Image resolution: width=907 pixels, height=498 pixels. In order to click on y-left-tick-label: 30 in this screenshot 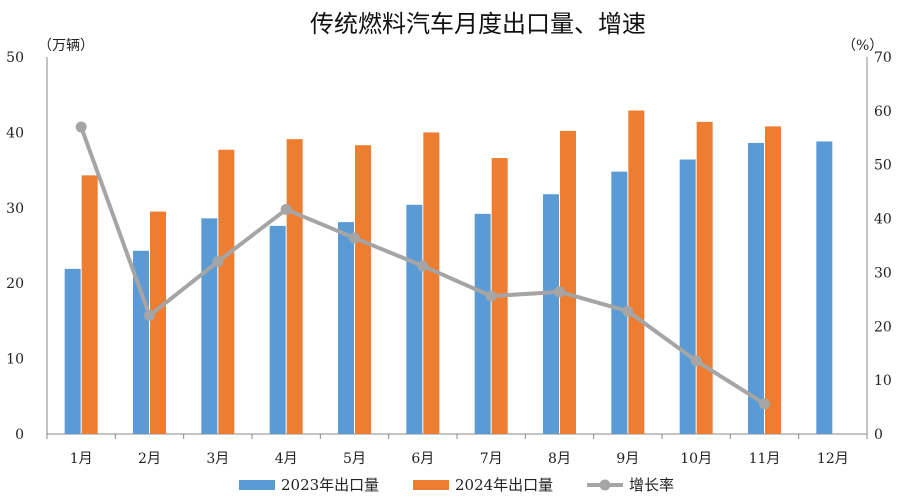, I will do `click(15, 209)`.